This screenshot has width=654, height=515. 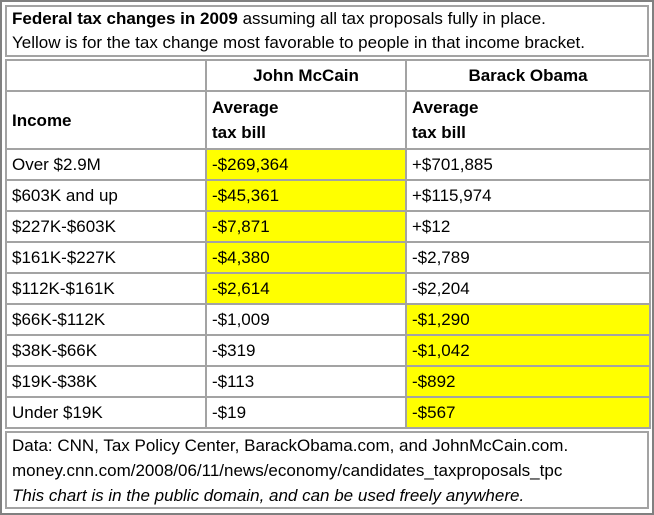 What do you see at coordinates (306, 381) in the screenshot?
I see `cell-mccain: -$113` at bounding box center [306, 381].